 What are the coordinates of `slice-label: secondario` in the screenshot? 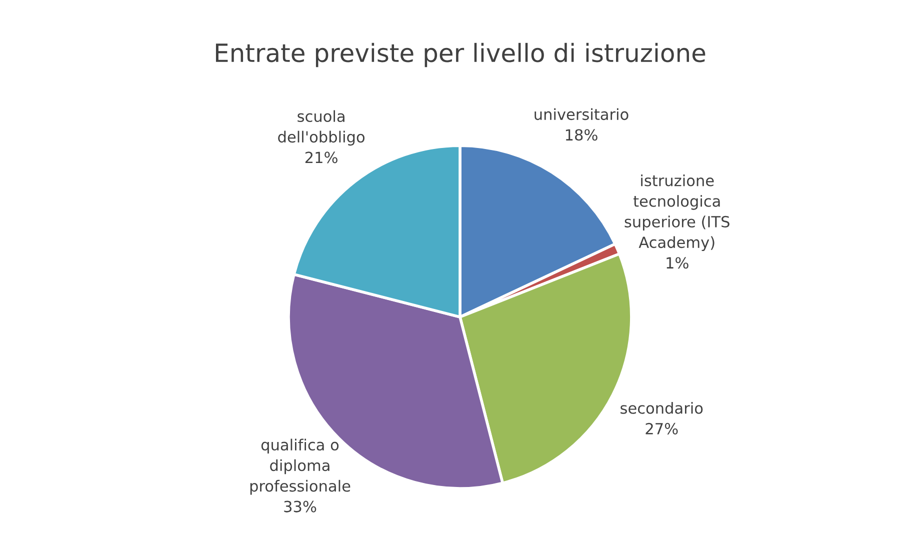 It's located at (661, 408).